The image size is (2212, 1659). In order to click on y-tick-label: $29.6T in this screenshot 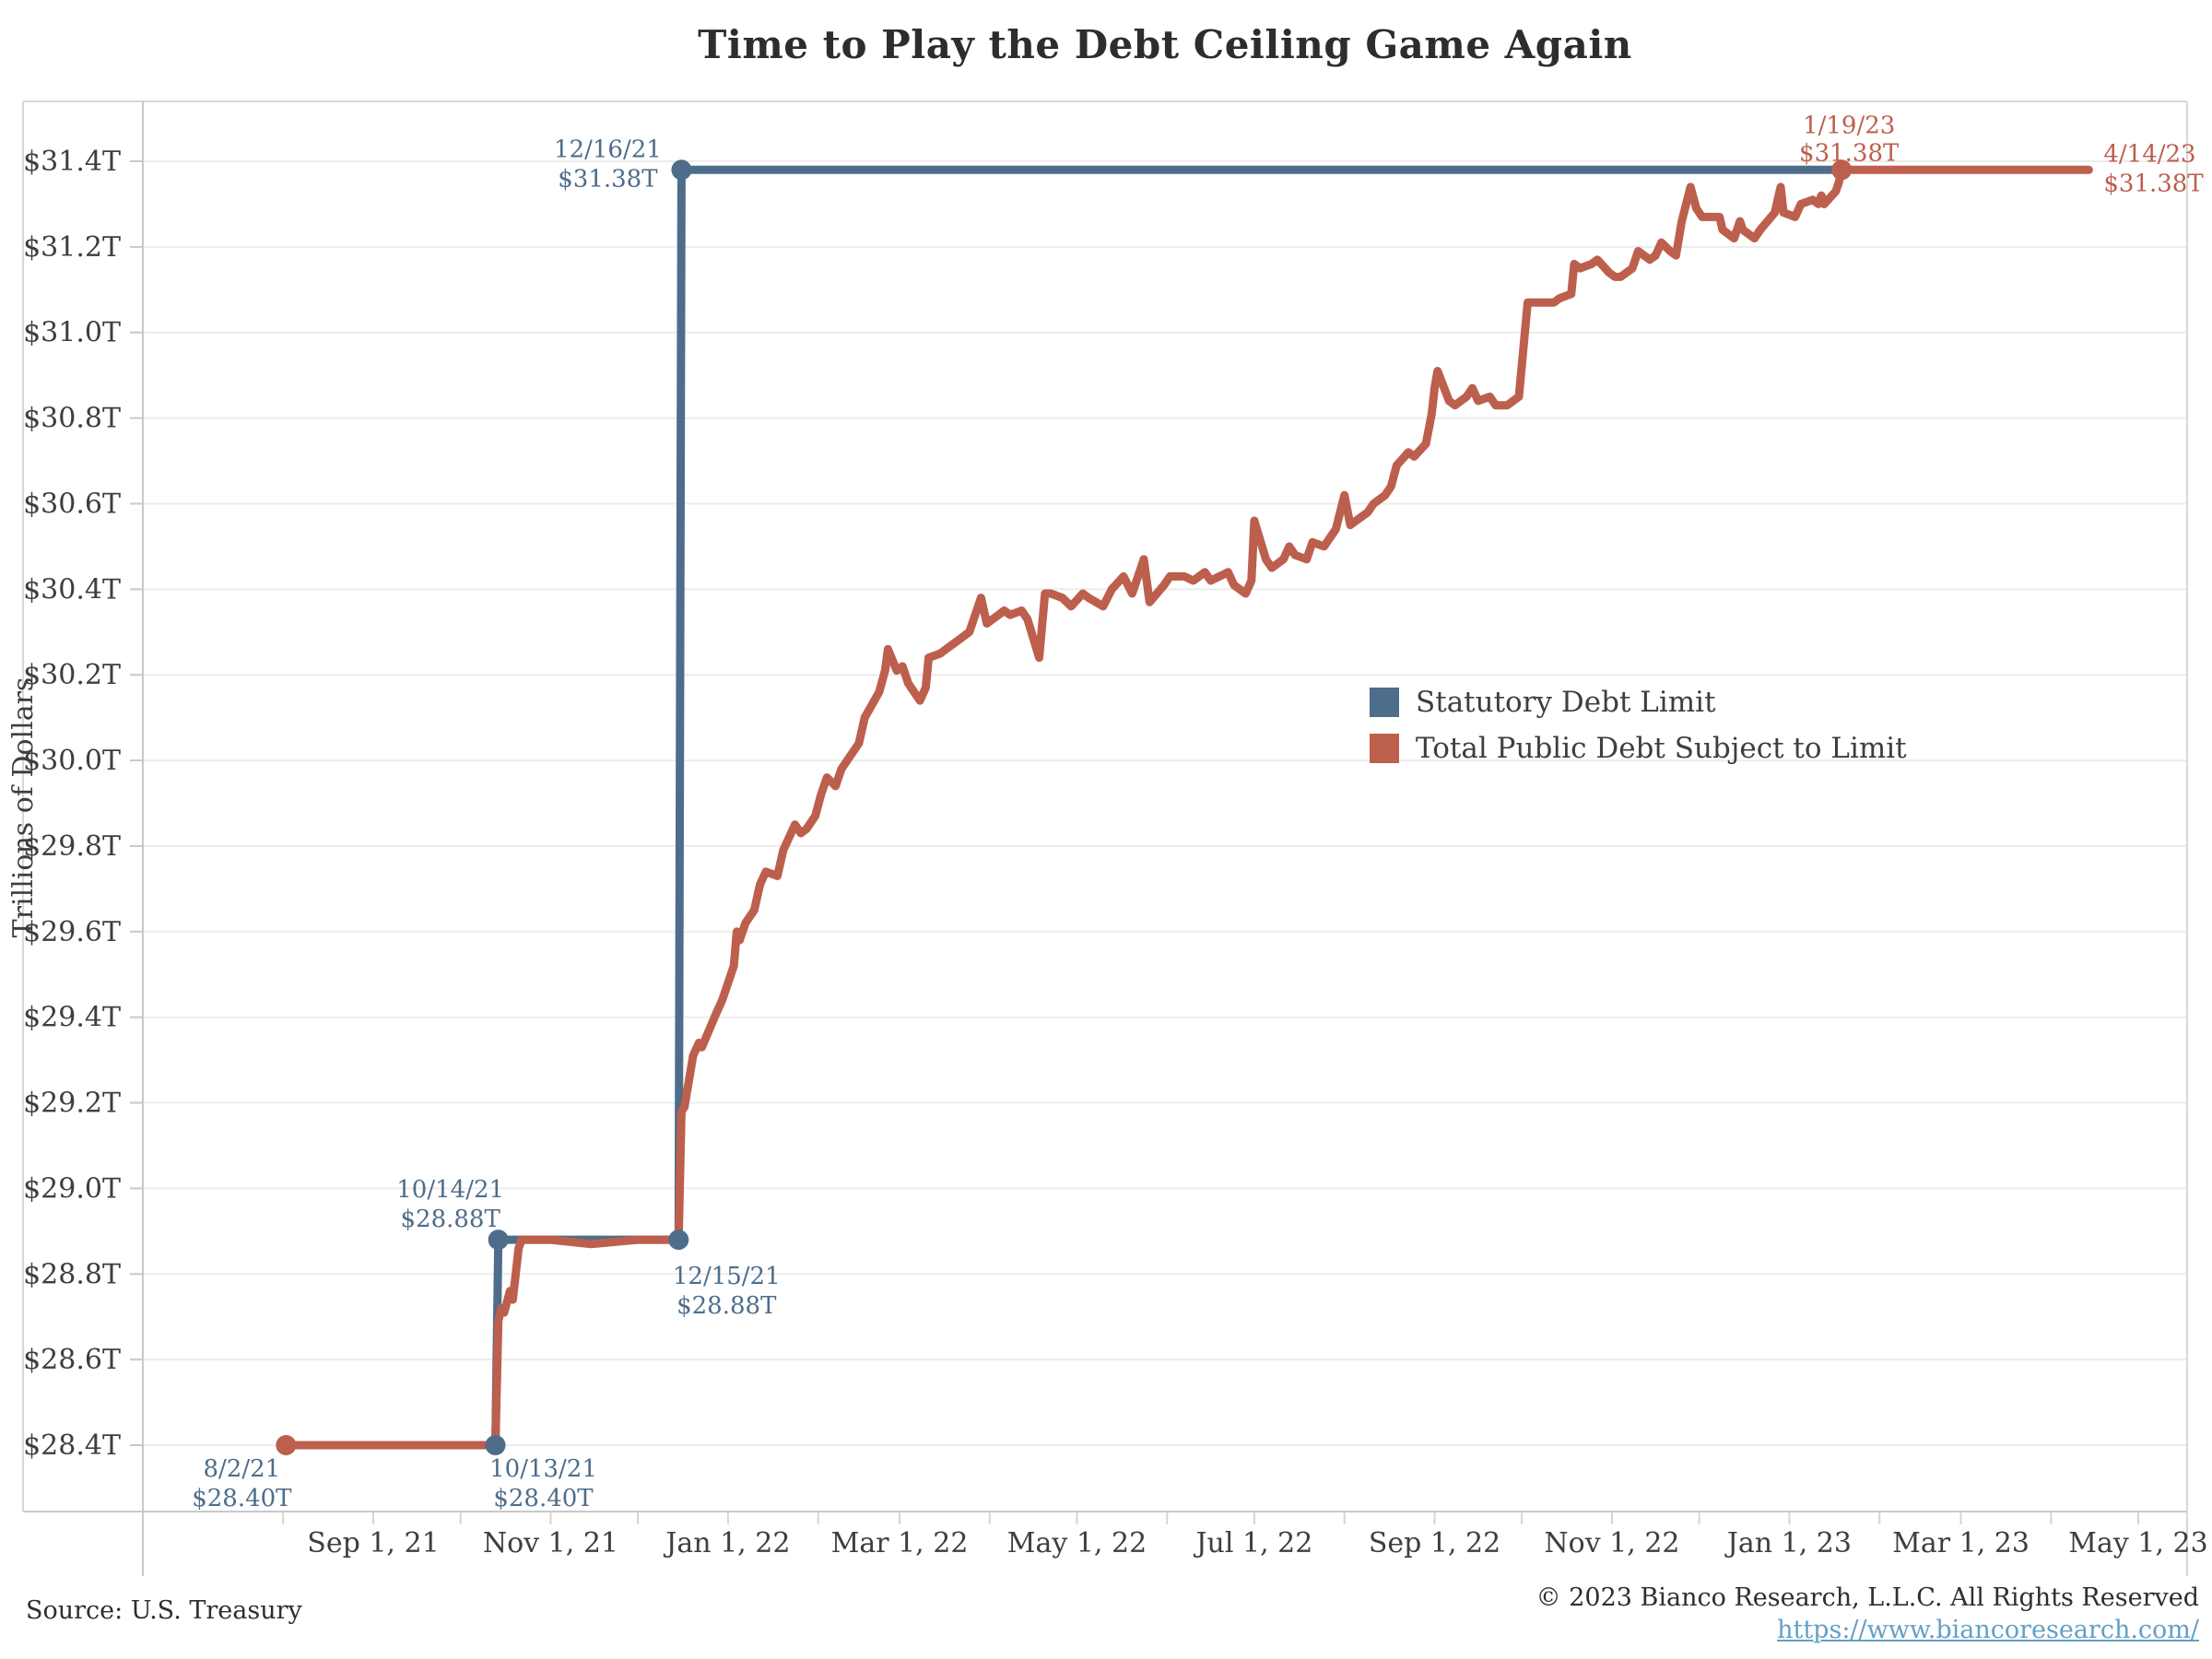, I will do `click(72, 932)`.